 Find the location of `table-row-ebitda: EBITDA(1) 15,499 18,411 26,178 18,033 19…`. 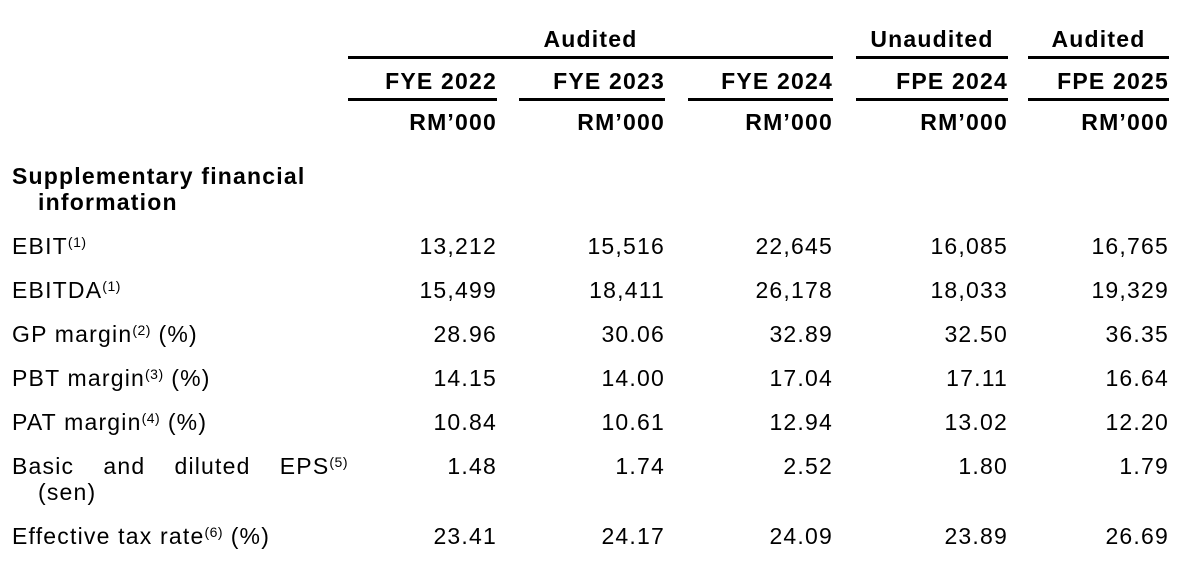

table-row-ebitda: EBITDA(1) 15,499 18,411 26,178 18,033 19… is located at coordinates (605, 290).